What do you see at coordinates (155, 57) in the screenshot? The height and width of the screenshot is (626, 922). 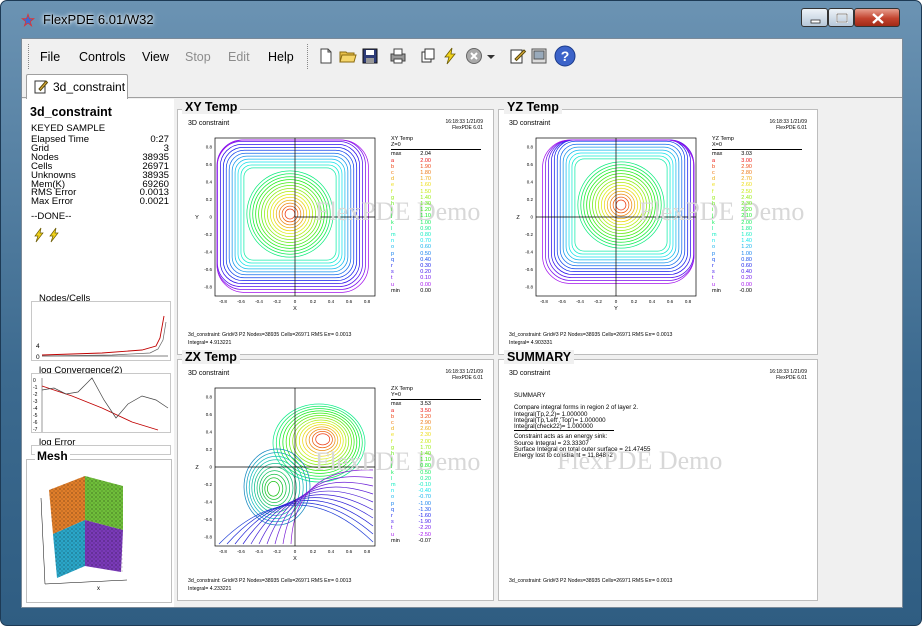 I see `menu-view: View` at bounding box center [155, 57].